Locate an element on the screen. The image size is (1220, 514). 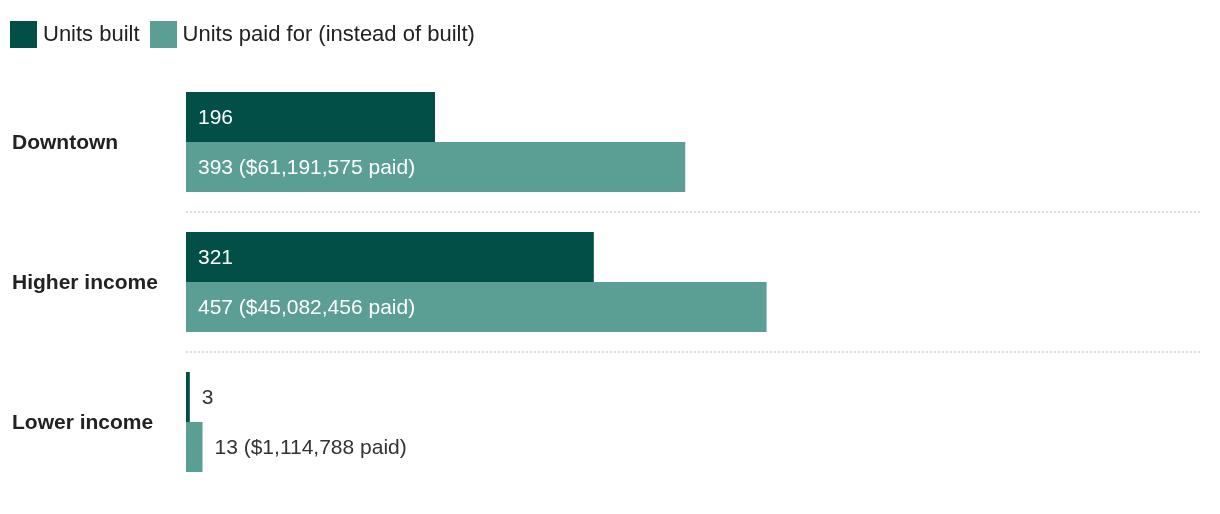
data-label: 393 ($61,191,575 paid) is located at coordinates (307, 167).